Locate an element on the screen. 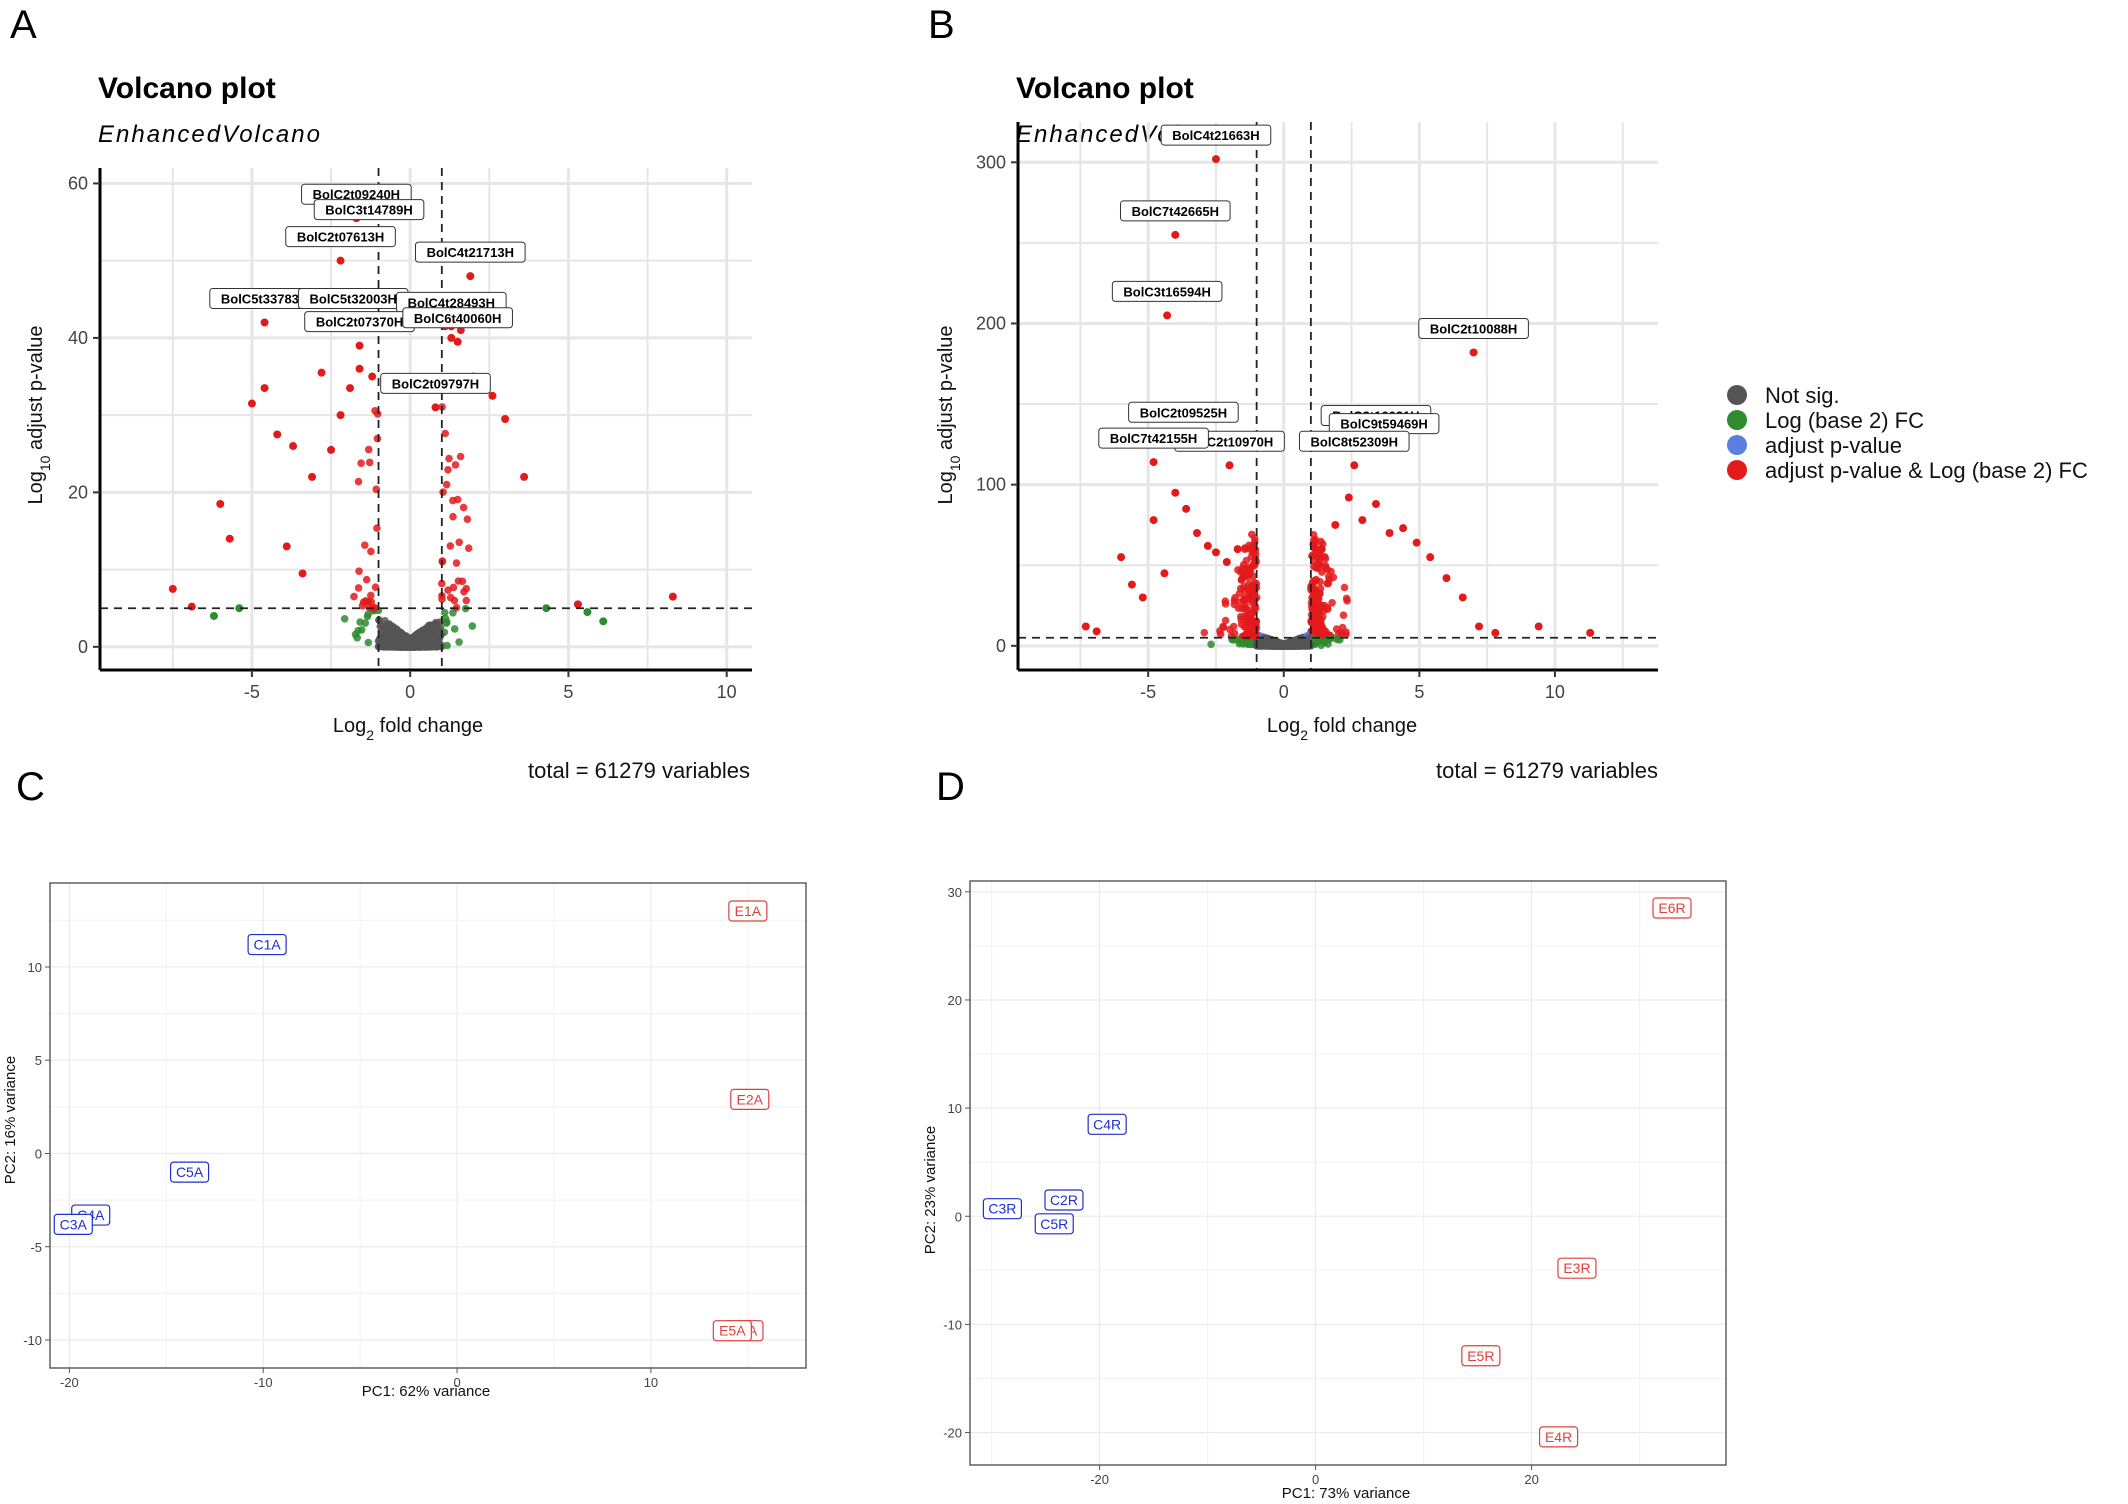 This screenshot has width=2128, height=1504. y-tick-label: 40 is located at coordinates (78, 338).